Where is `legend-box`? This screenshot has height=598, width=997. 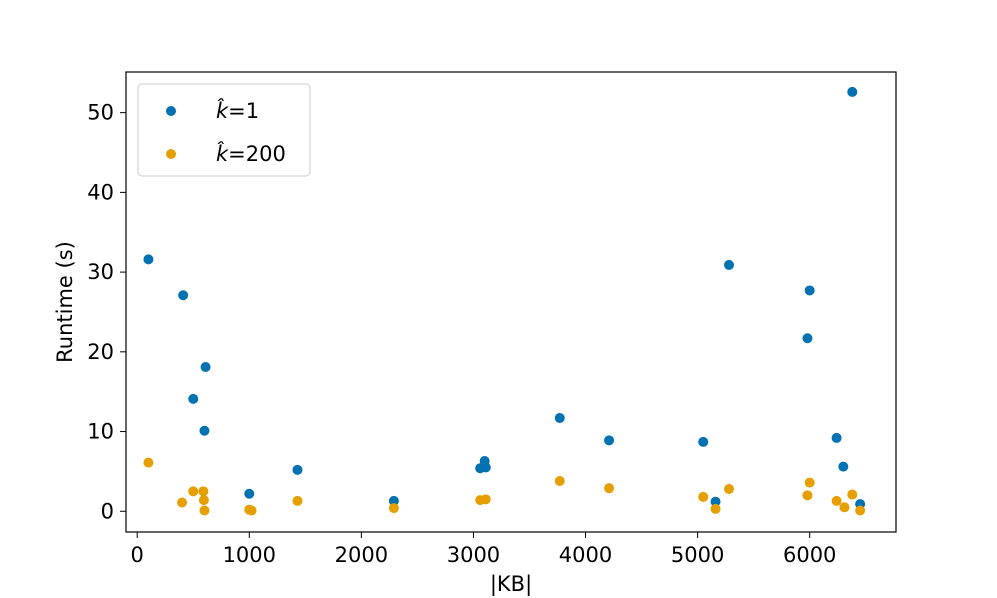 legend-box is located at coordinates (224, 130).